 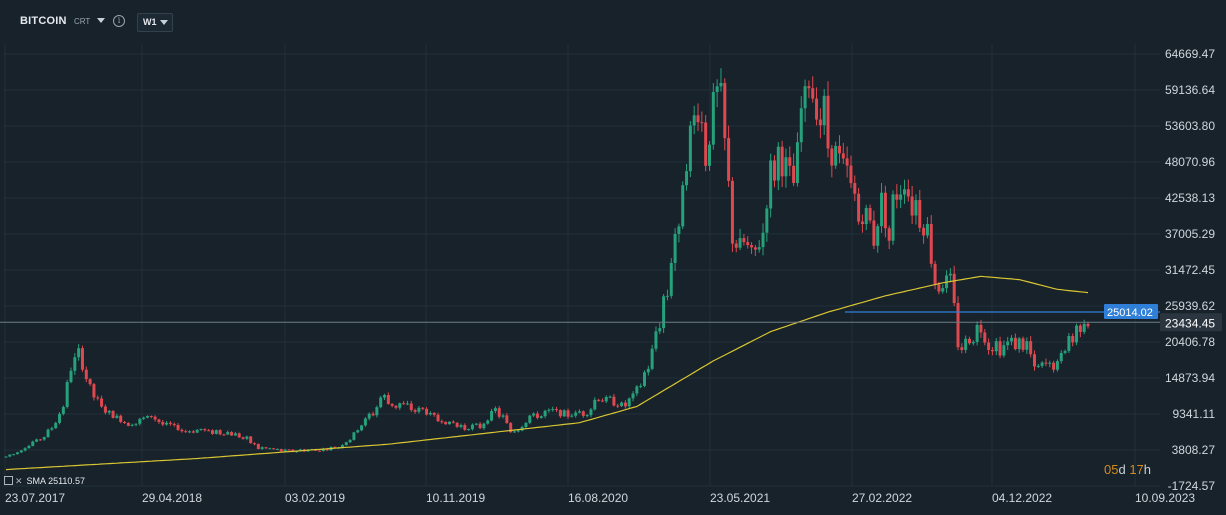 I want to click on info-icon: i, so click(x=119, y=21).